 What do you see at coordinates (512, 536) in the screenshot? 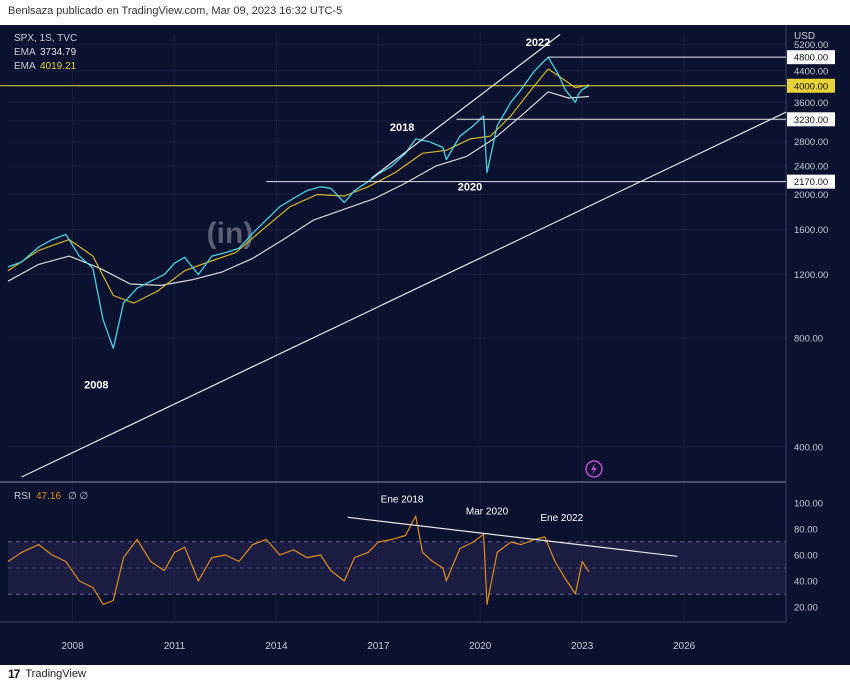
I see `rsi-divergence-line` at bounding box center [512, 536].